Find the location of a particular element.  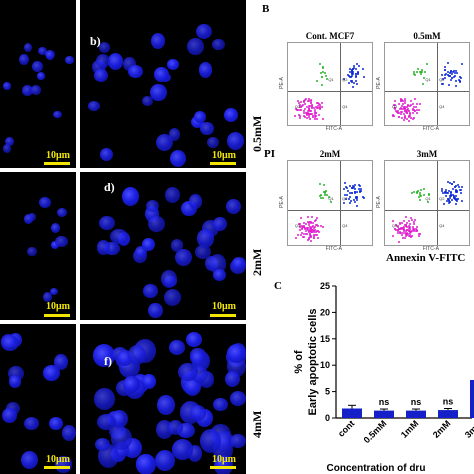

quadrant-divider-vertical is located at coordinates (438, 84).